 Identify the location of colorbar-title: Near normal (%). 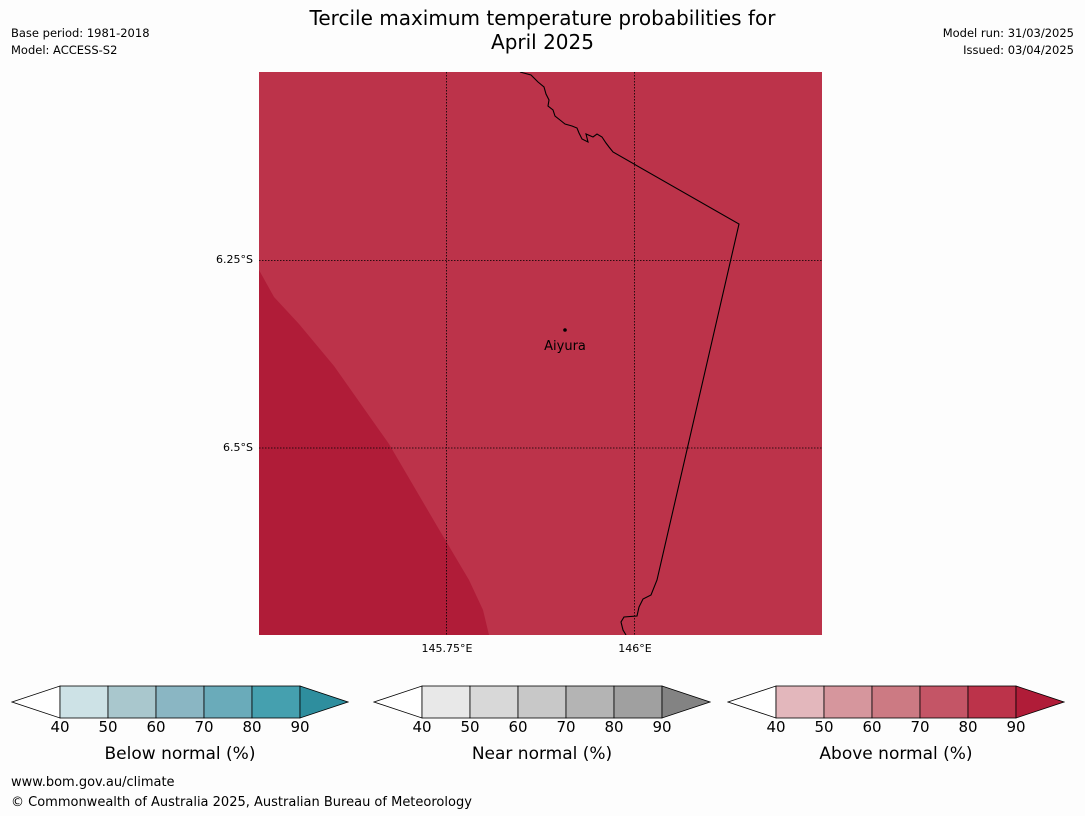
(542, 754).